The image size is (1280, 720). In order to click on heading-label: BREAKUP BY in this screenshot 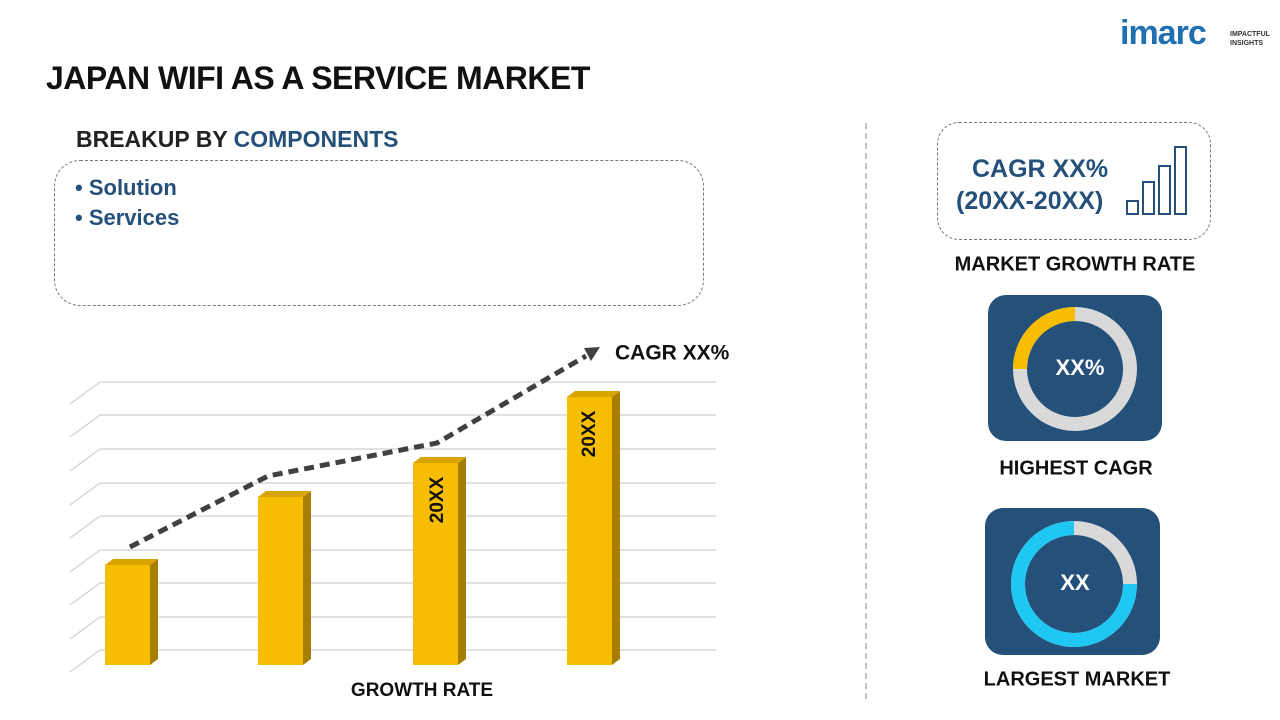, I will do `click(152, 139)`.